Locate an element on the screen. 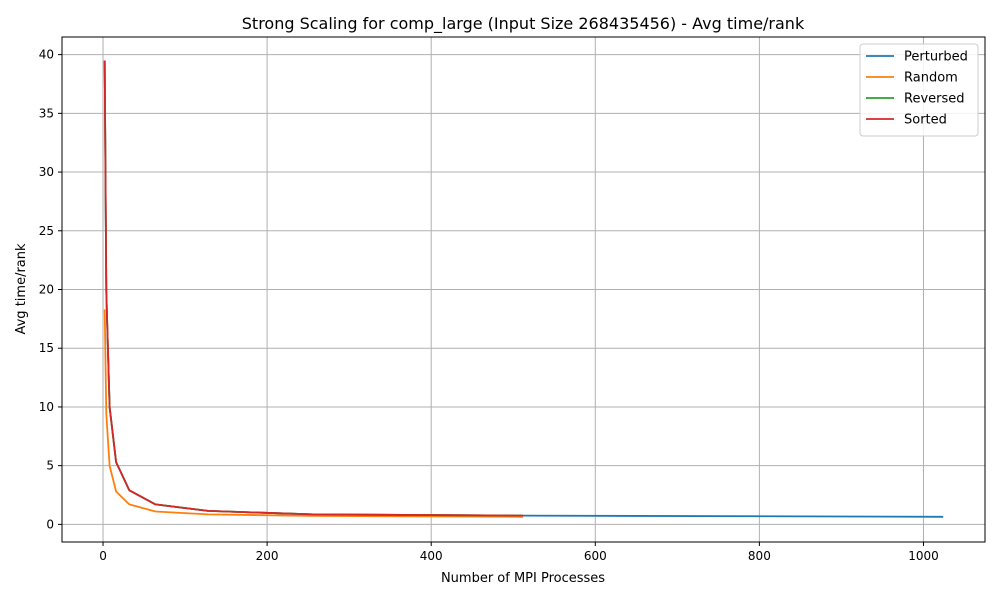  legend-label-perturbed: Perturbed is located at coordinates (936, 57).